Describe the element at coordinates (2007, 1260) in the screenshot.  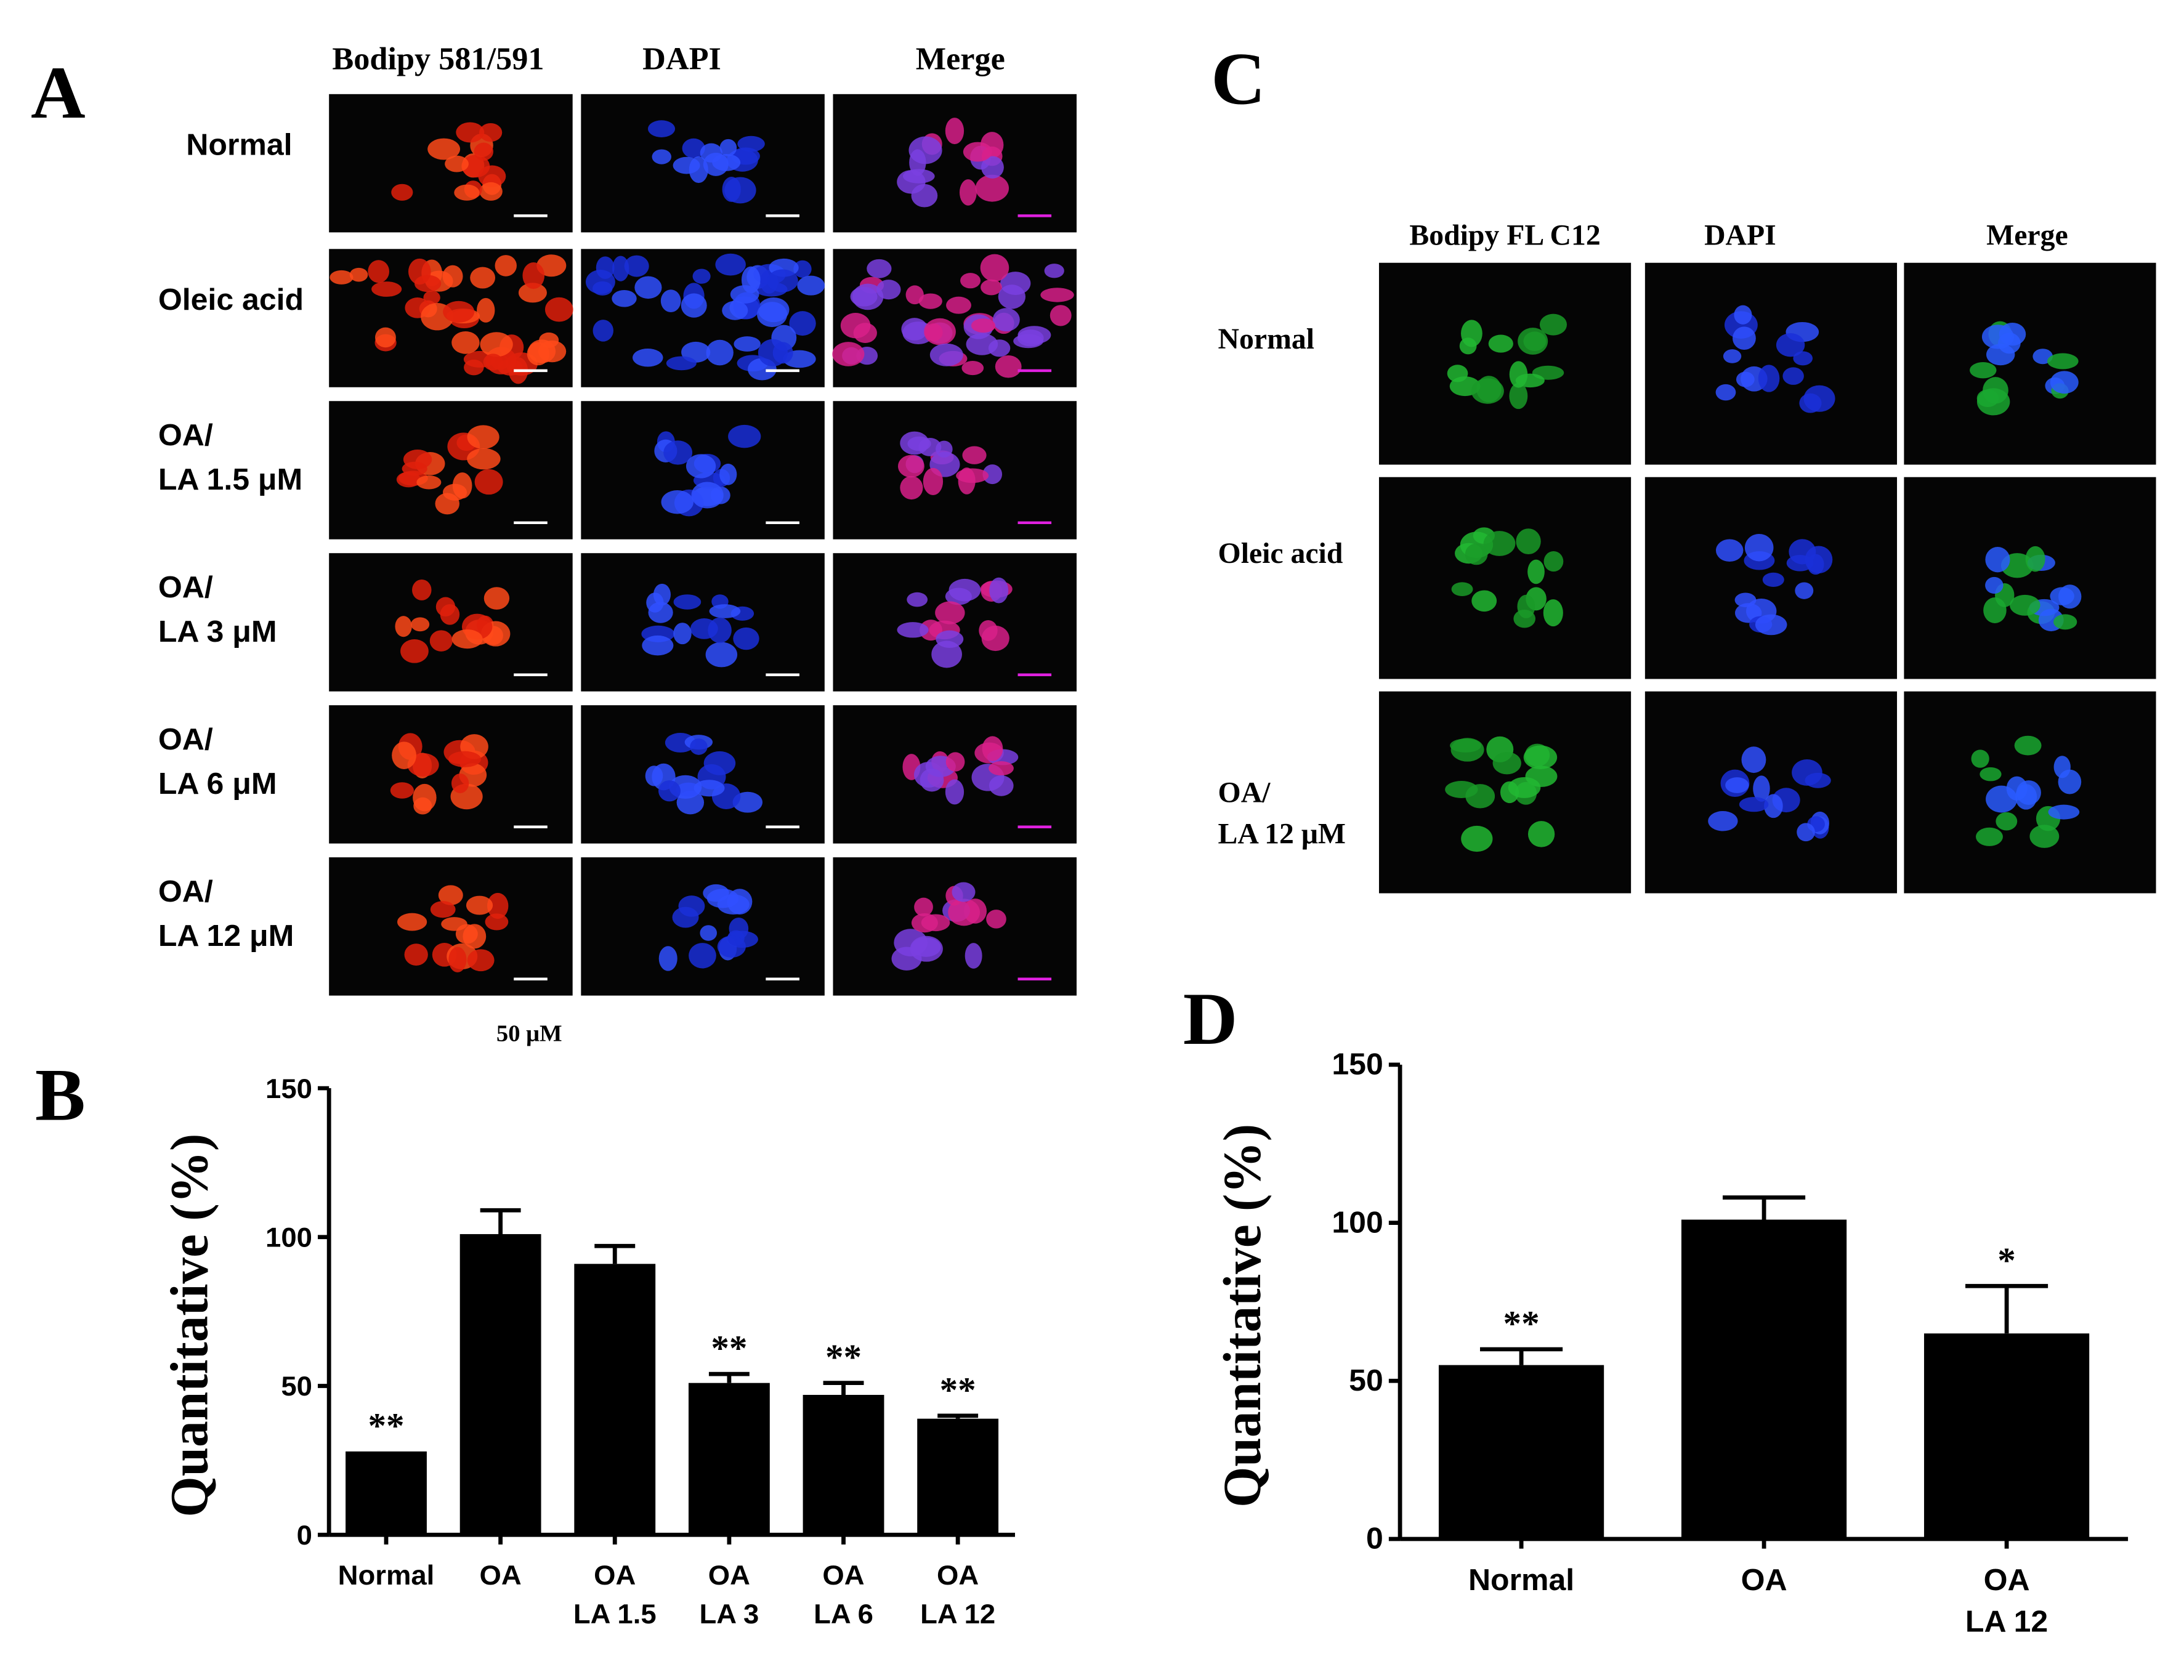
I see `significance-mark: *` at that location.